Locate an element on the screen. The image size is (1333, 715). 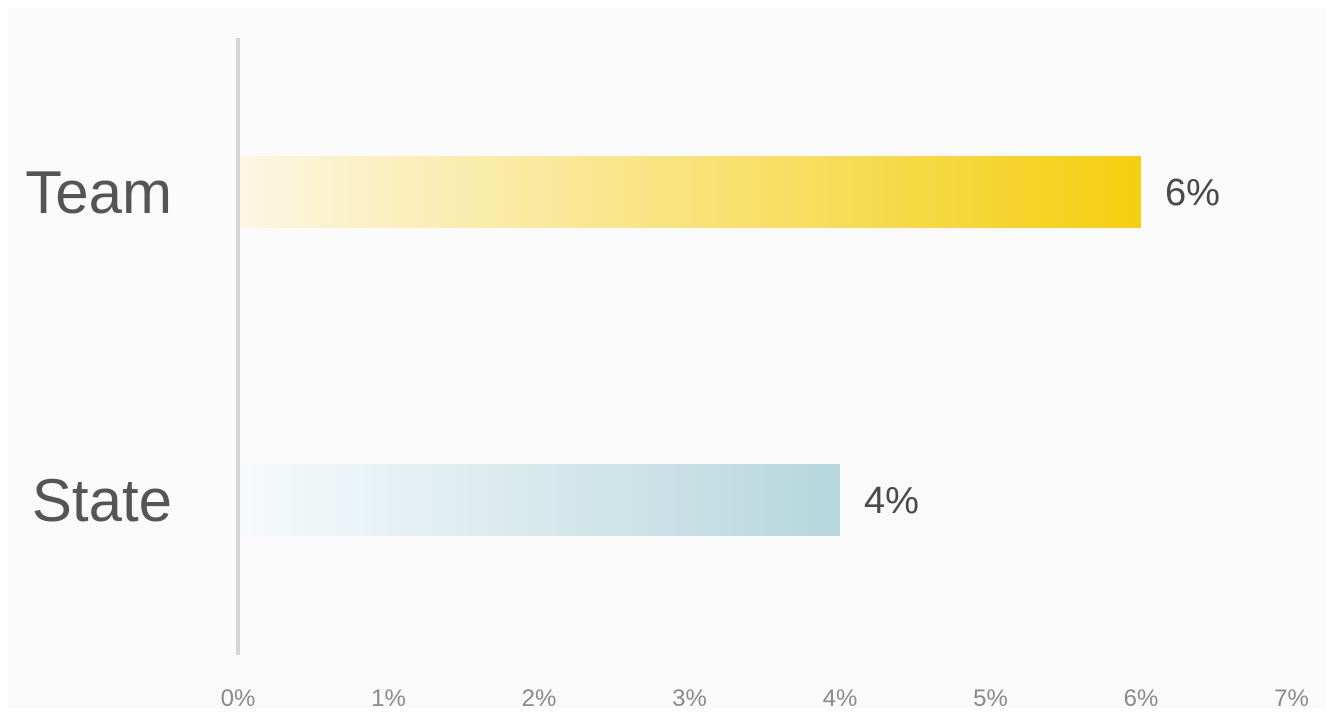
category-label-team: Team is located at coordinates (98, 192).